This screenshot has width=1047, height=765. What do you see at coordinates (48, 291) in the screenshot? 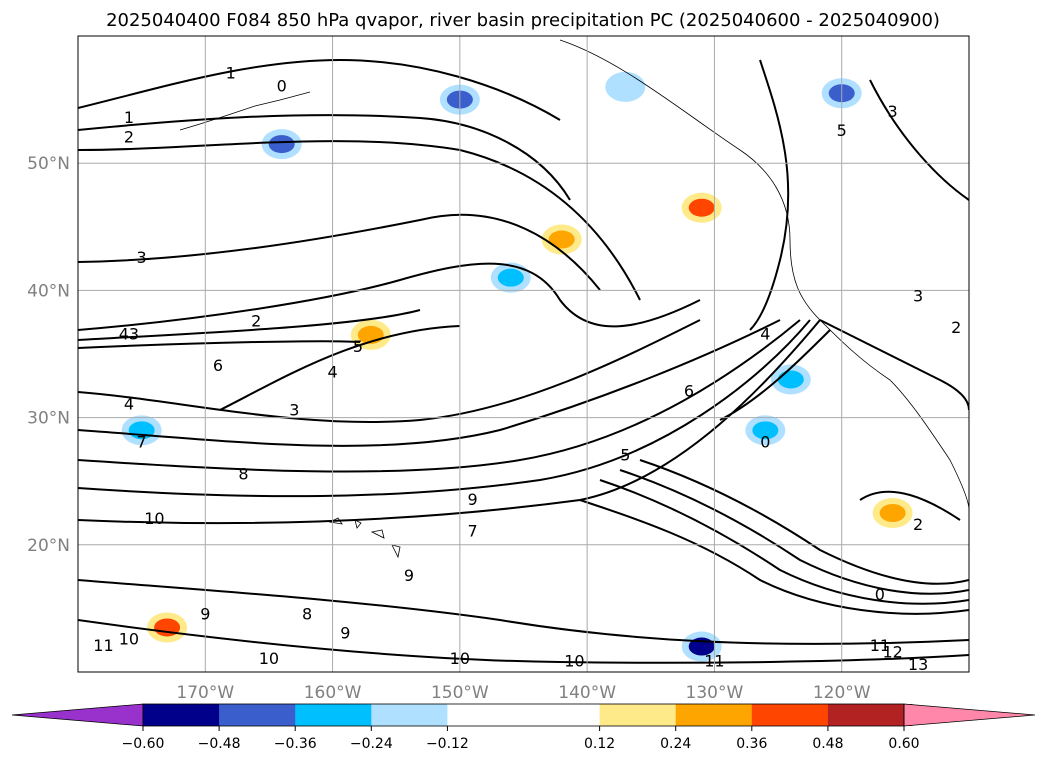
I see `y-tick-label: 40°N` at bounding box center [48, 291].